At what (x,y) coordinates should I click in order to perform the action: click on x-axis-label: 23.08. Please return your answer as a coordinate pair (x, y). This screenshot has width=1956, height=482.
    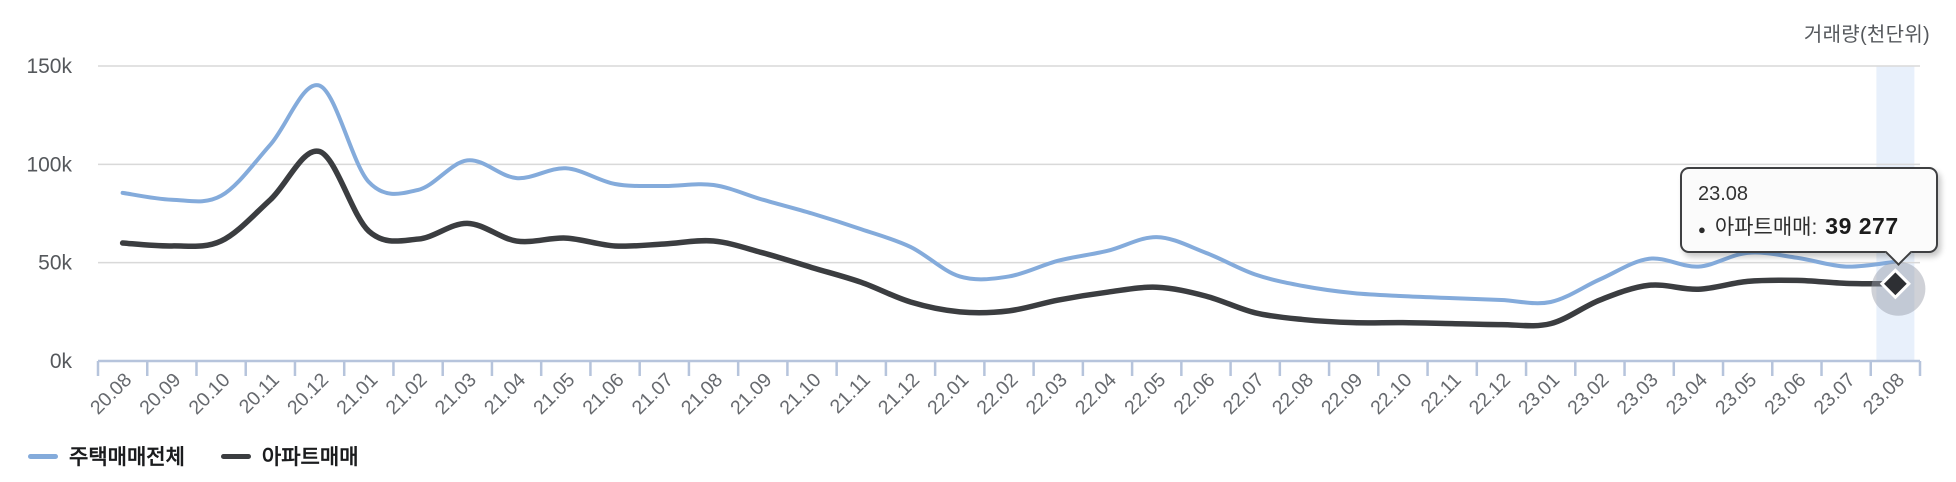
    Looking at the image, I should click on (1884, 394).